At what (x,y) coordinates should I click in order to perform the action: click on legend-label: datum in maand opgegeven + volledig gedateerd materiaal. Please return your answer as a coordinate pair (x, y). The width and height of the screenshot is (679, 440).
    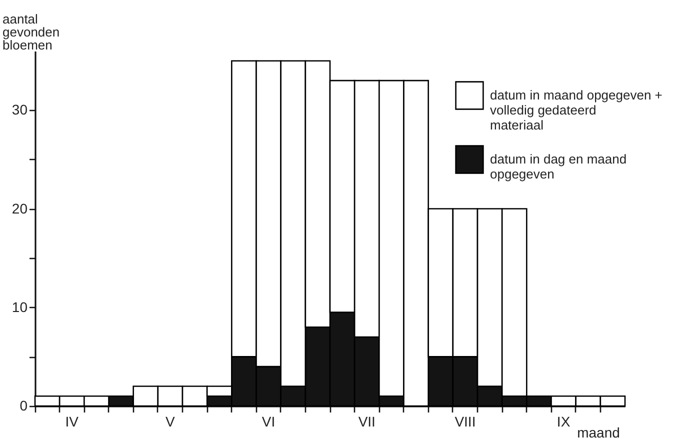
    Looking at the image, I should click on (576, 110).